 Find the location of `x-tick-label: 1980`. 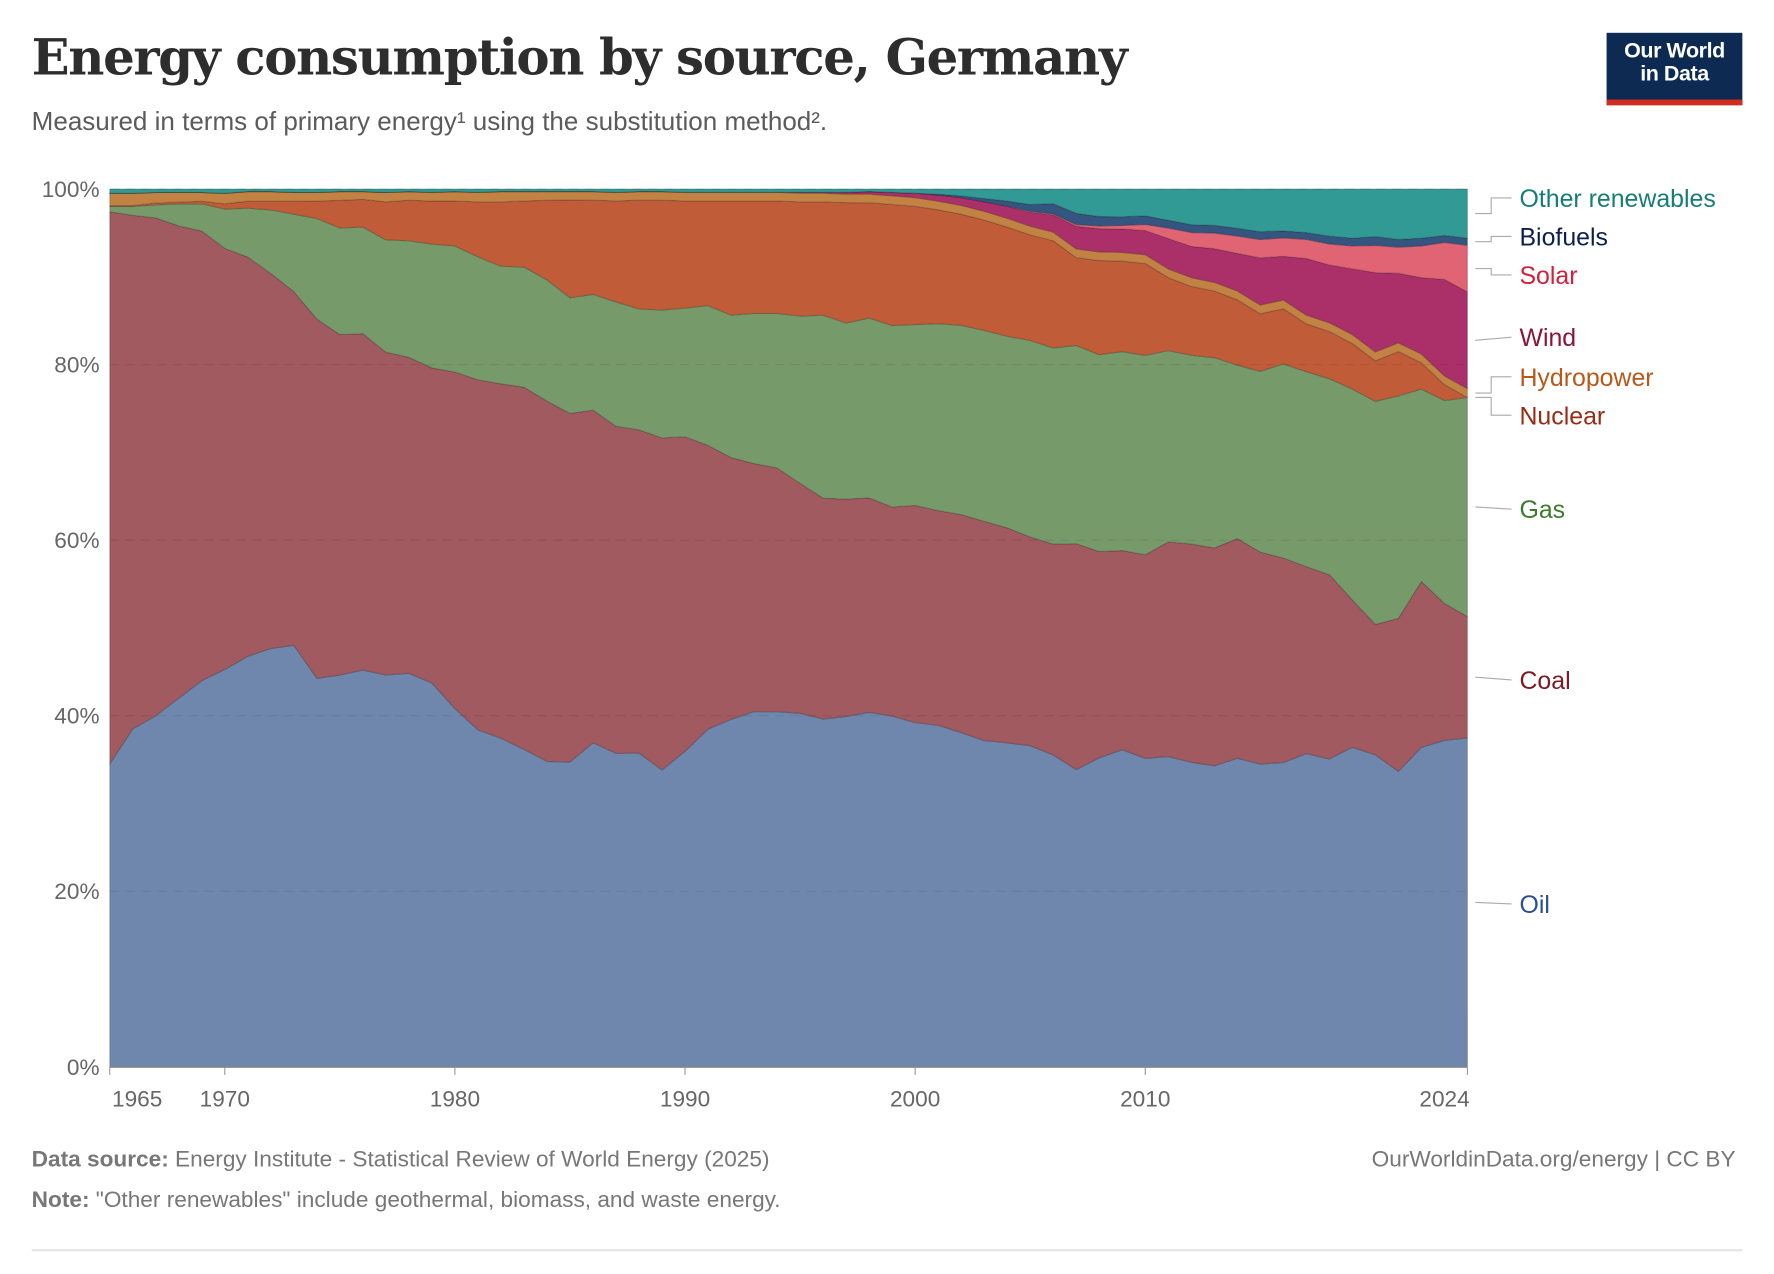

x-tick-label: 1980 is located at coordinates (455, 1099).